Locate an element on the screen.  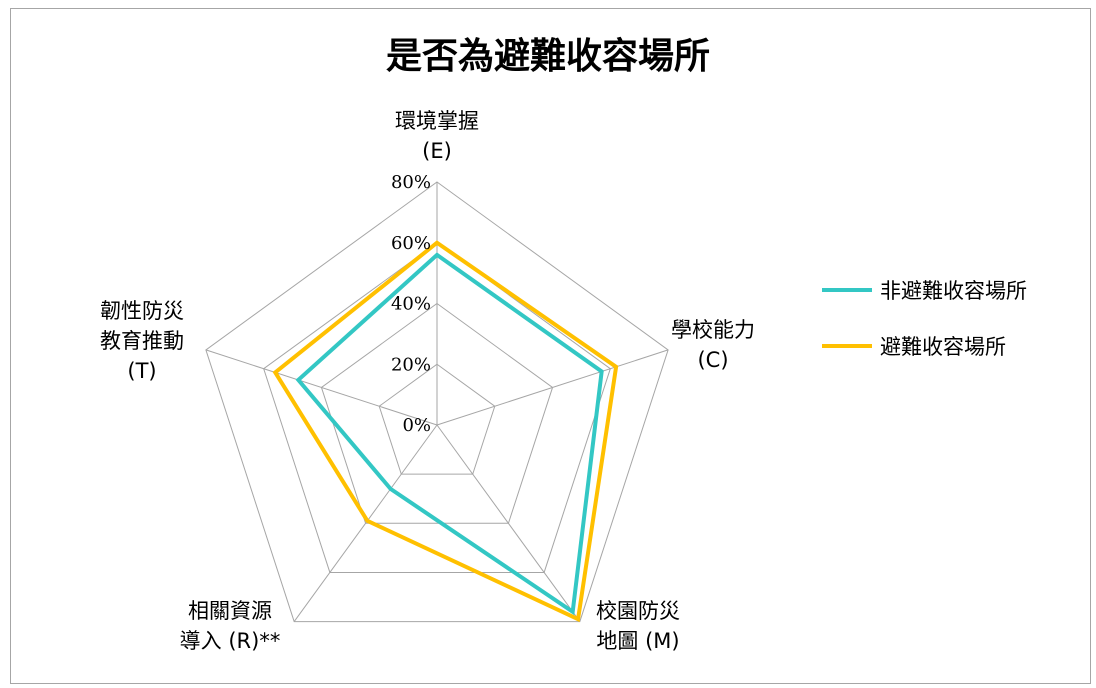
category-label-line: (T) is located at coordinates (141, 371).